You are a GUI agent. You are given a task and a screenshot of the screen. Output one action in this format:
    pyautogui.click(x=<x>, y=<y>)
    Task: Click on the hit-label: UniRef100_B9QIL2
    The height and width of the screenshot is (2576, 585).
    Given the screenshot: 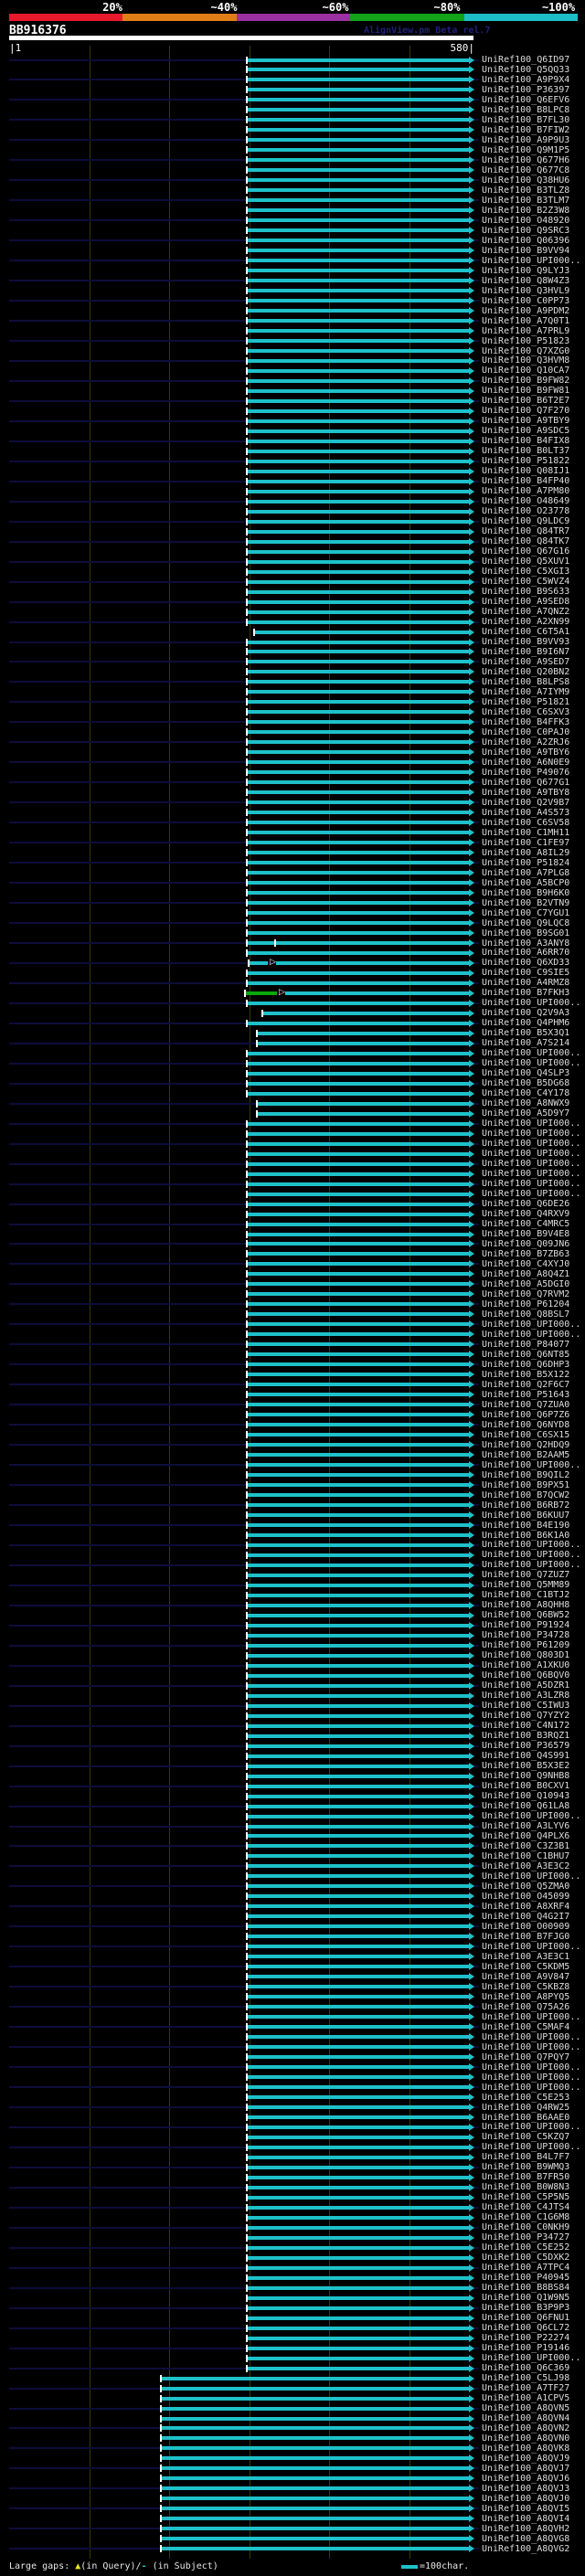 What is the action you would take?
    pyautogui.click(x=526, y=1475)
    